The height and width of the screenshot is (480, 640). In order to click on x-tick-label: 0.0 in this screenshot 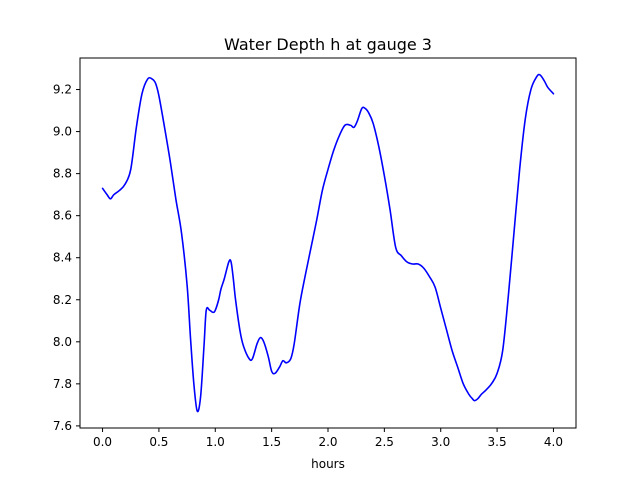, I will do `click(102, 442)`.